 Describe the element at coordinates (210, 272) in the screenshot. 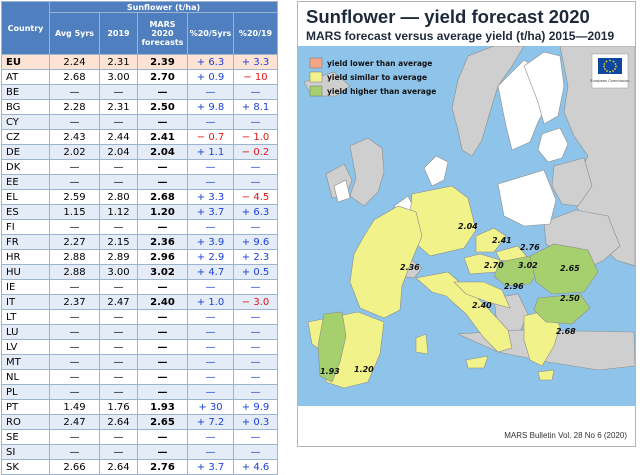

I see `pct5-cell: + 4.7` at that location.